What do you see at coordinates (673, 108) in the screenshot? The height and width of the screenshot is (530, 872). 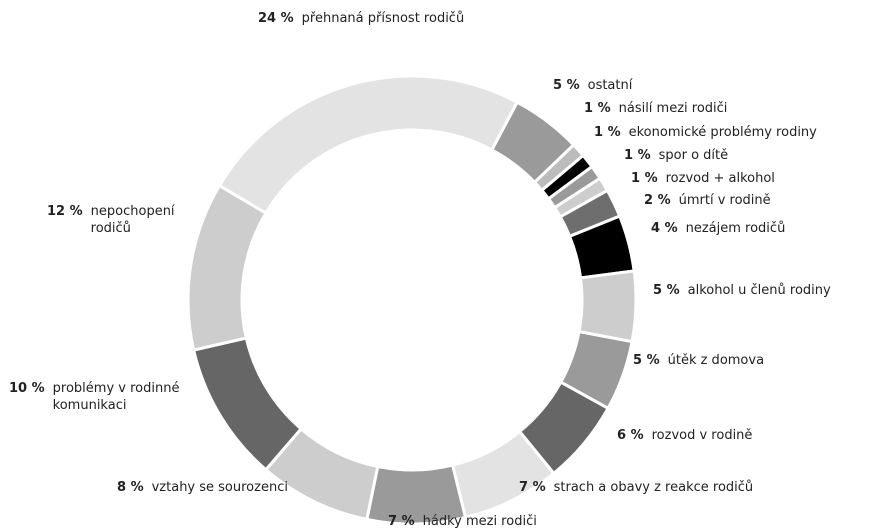 I see `category-label: násilí mezi rodiči` at bounding box center [673, 108].